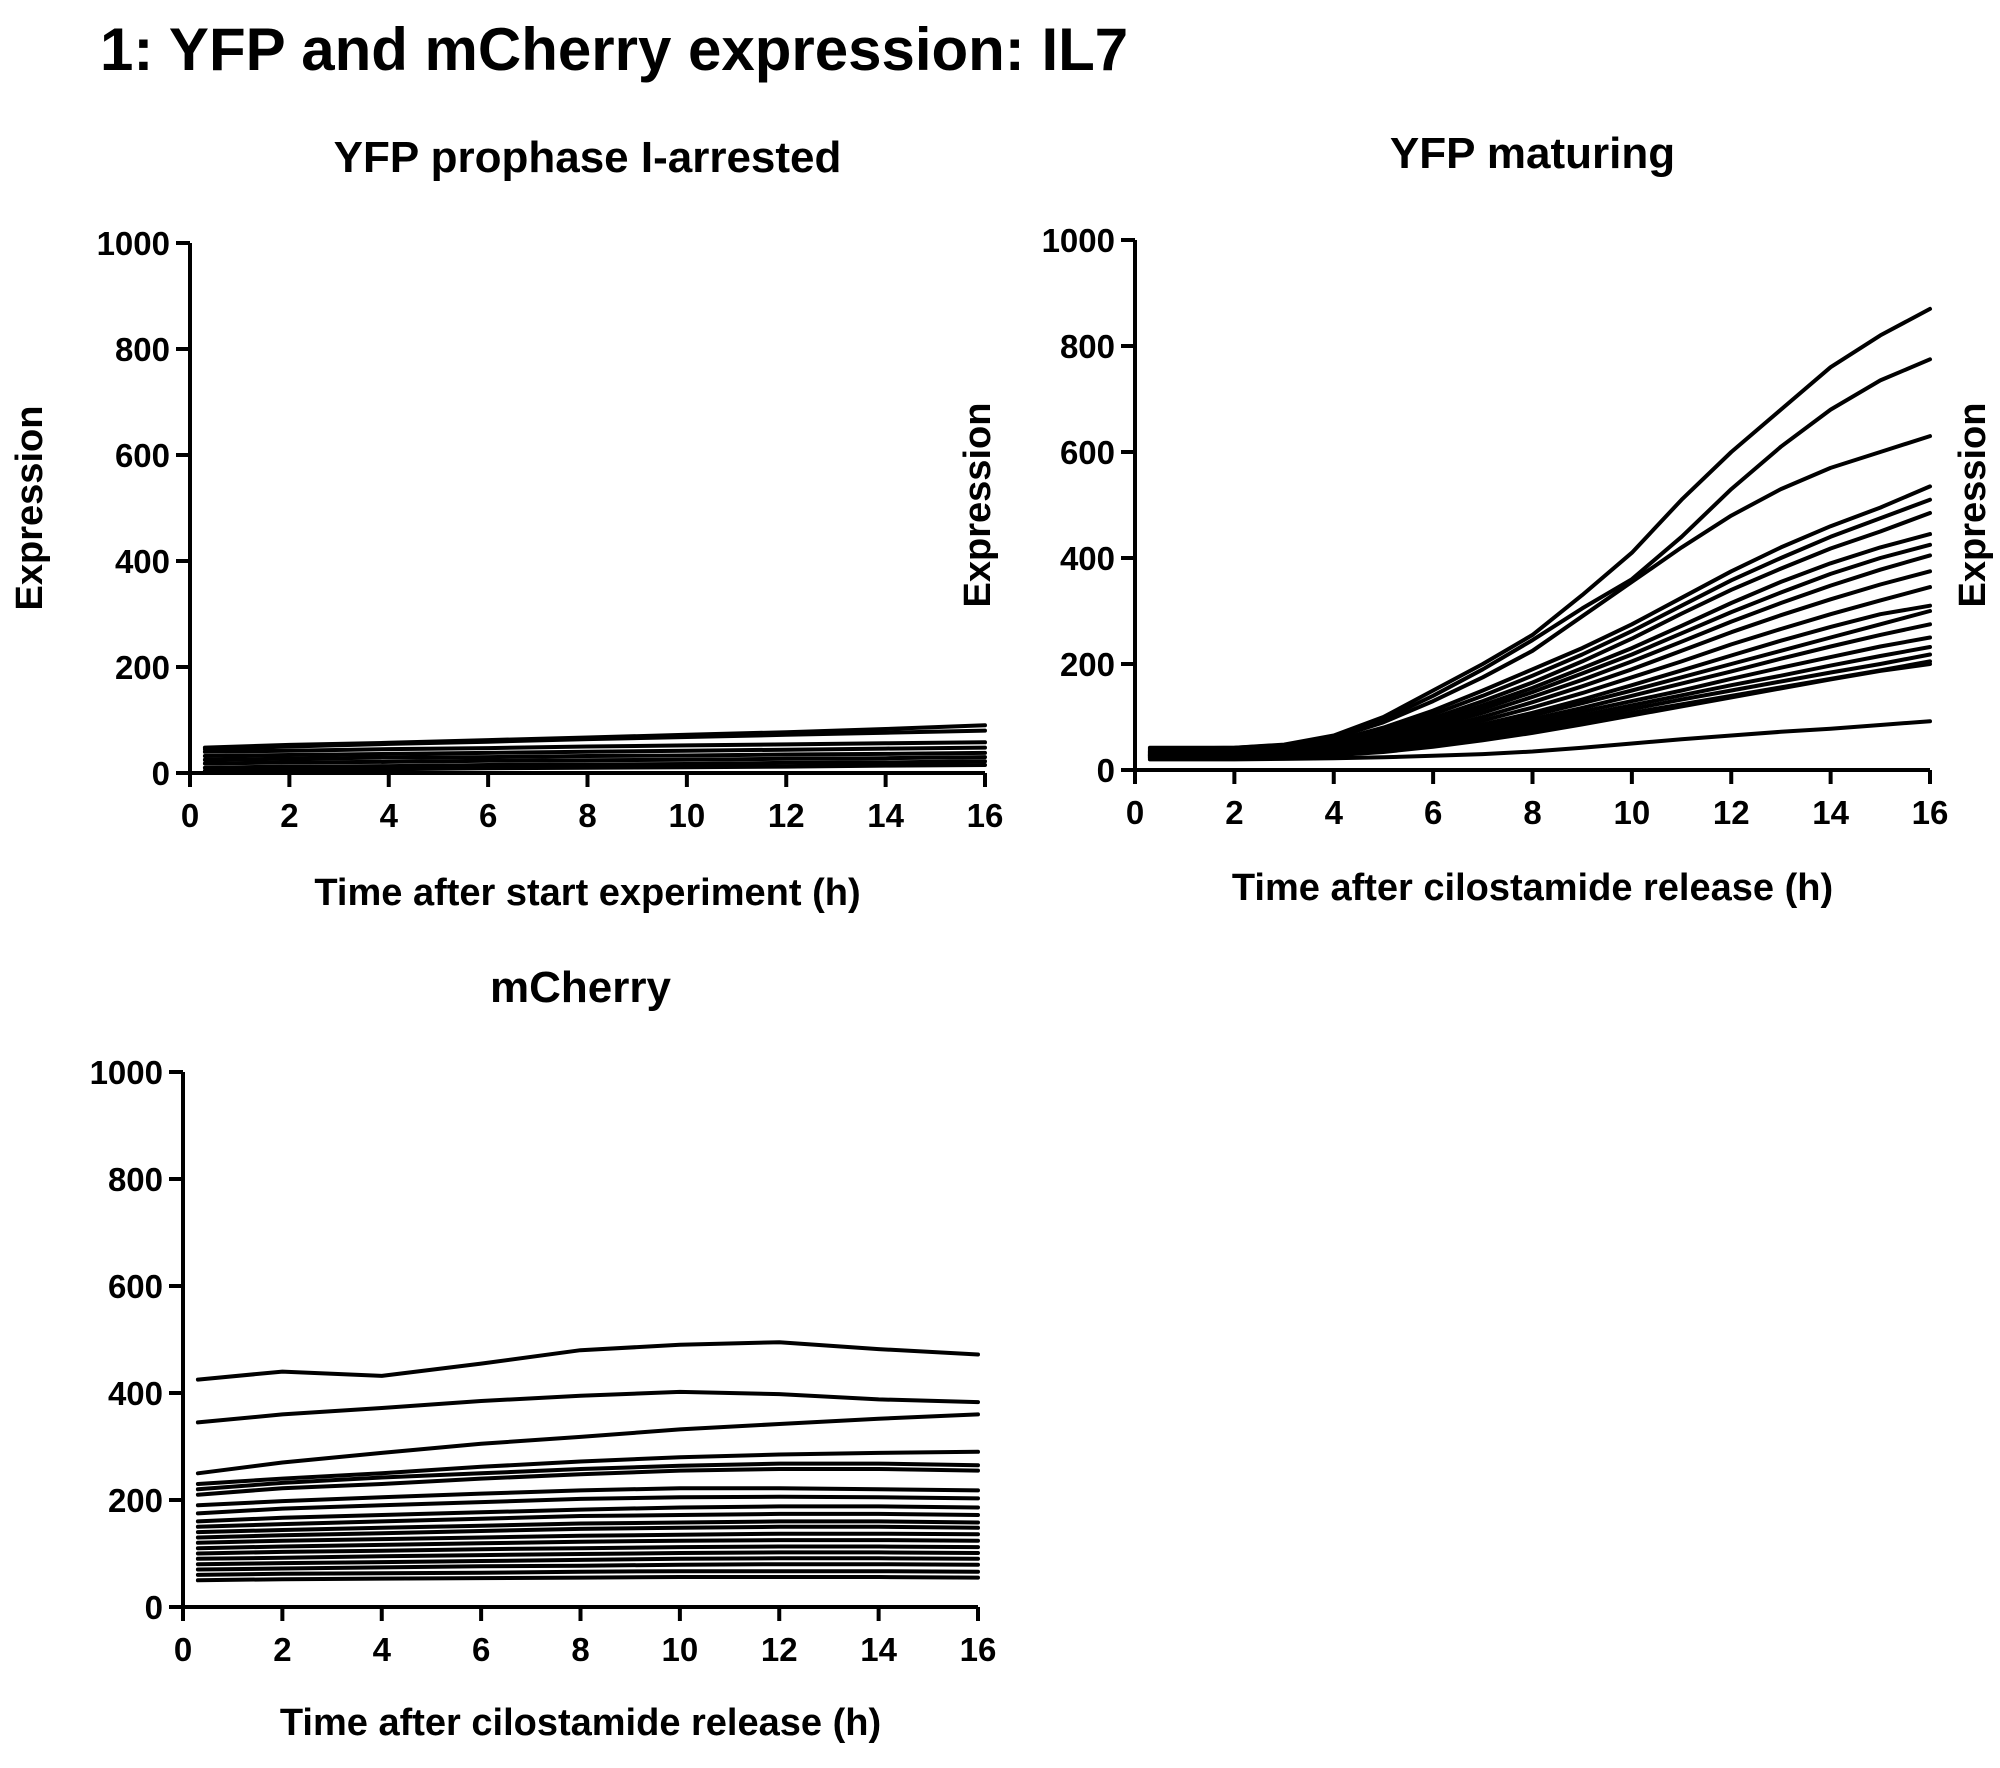 The width and height of the screenshot is (2000, 1768). Describe the element at coordinates (587, 893) in the screenshot. I see `x-axis-label: Time after start experiment (h)` at that location.